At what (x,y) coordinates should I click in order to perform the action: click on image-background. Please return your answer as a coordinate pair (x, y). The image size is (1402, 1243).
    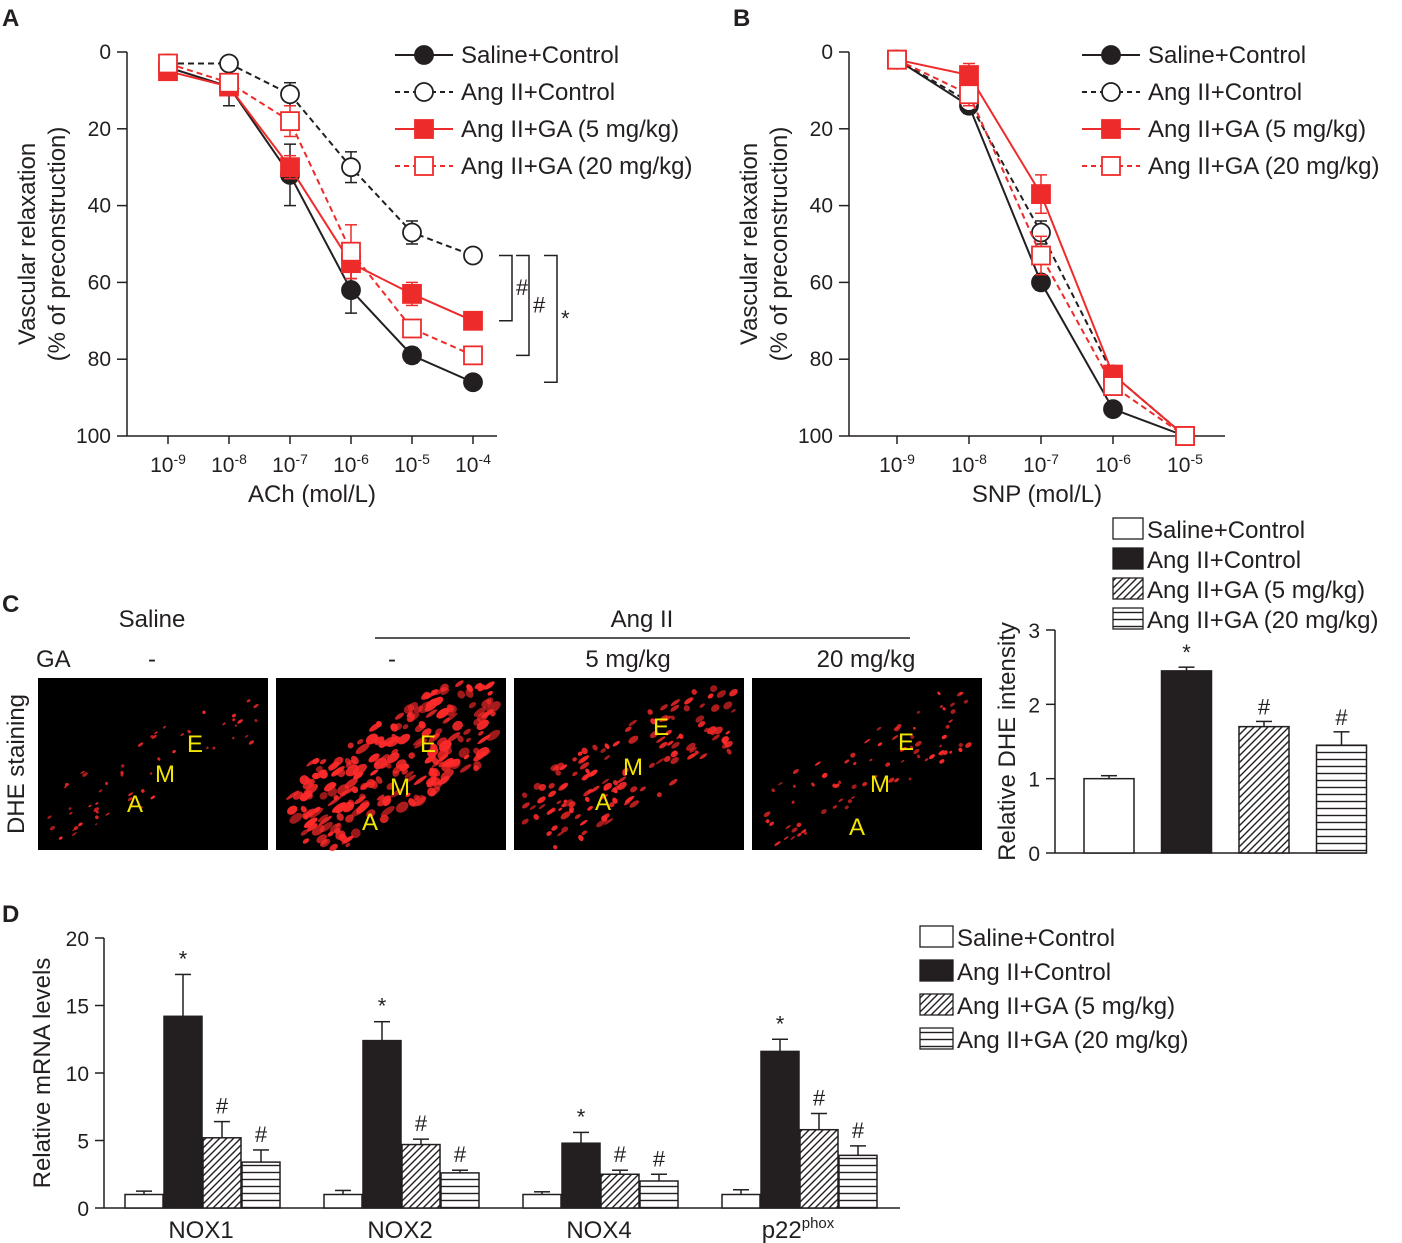
    Looking at the image, I should click on (153, 764).